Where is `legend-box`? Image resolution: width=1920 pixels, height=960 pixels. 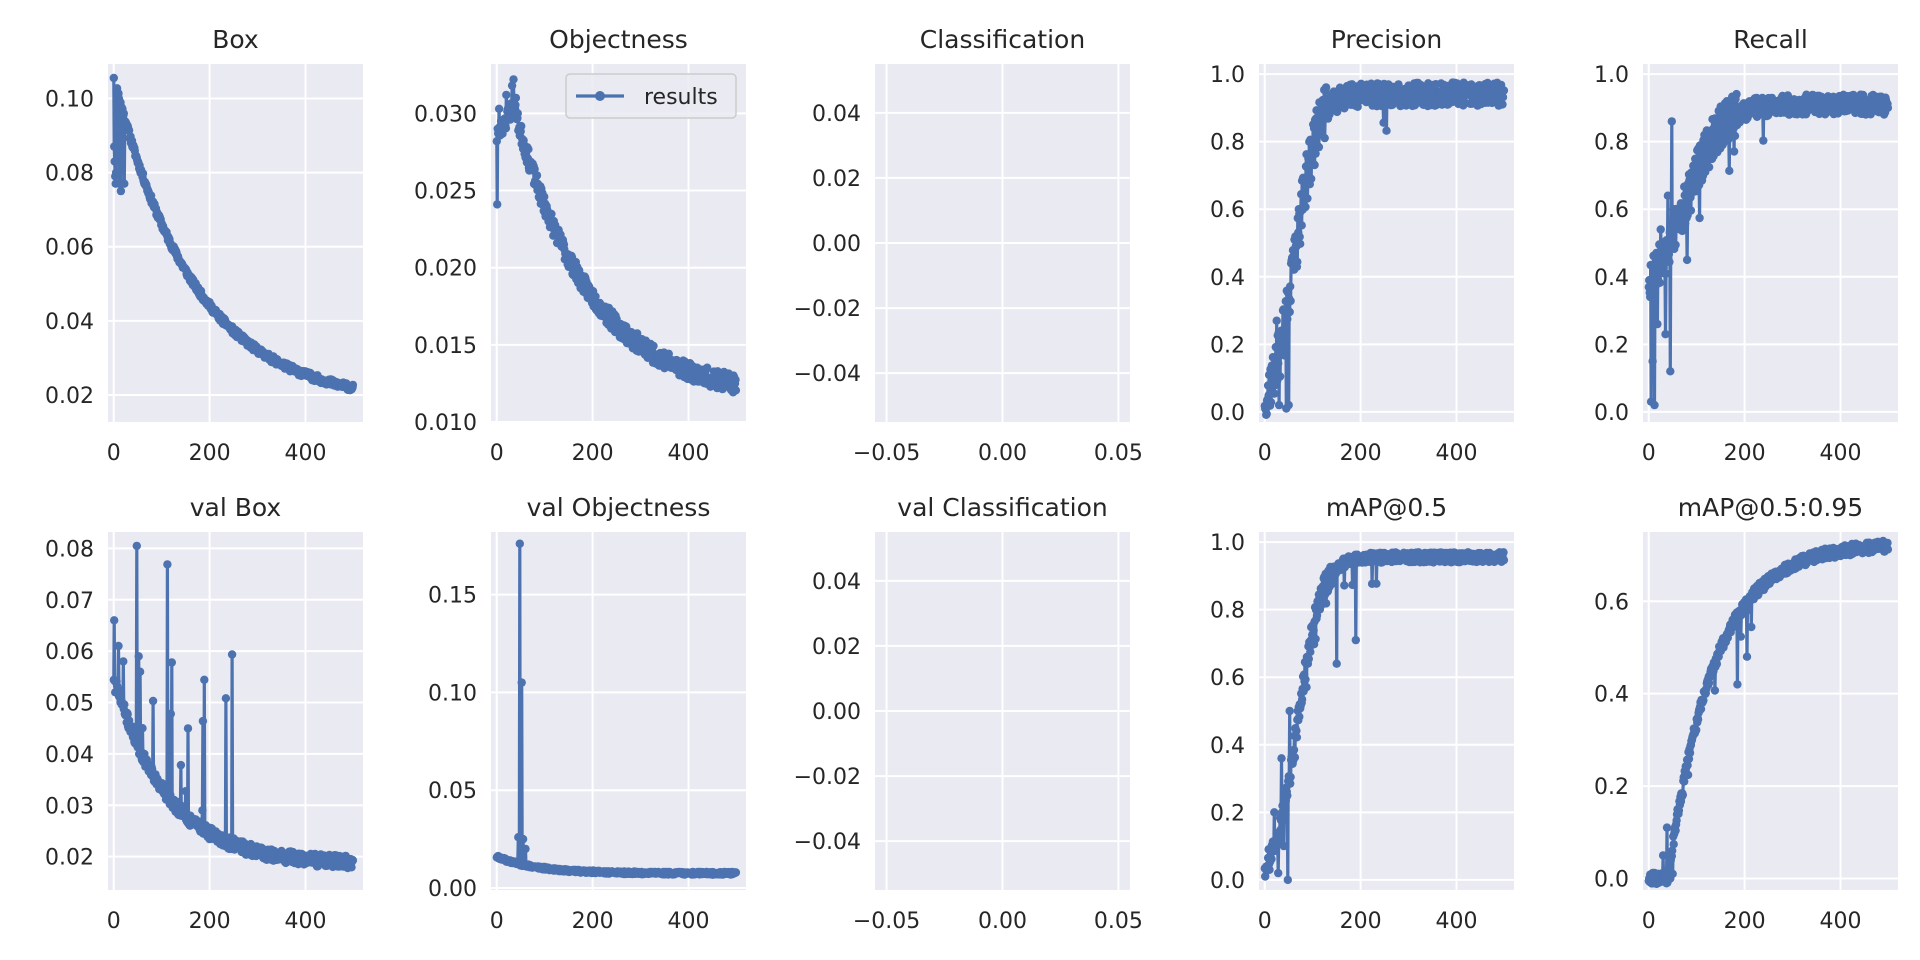 legend-box is located at coordinates (651, 96).